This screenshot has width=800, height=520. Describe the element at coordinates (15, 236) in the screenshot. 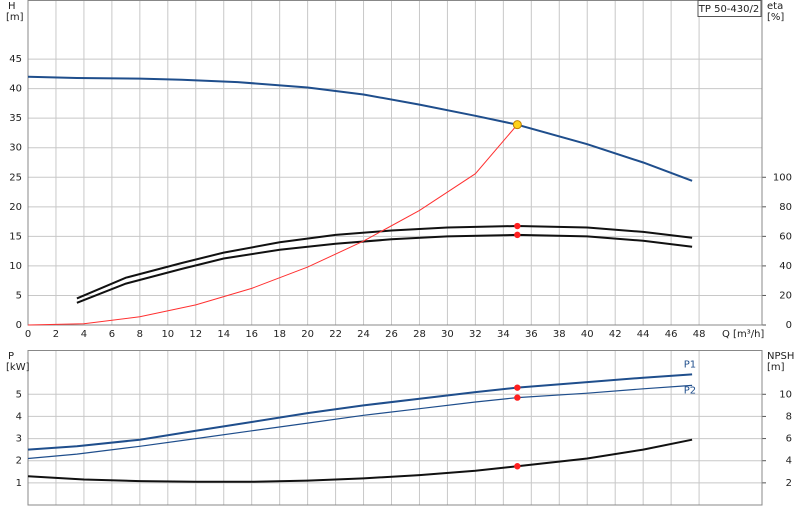

I see `y-tick-label: 15` at that location.